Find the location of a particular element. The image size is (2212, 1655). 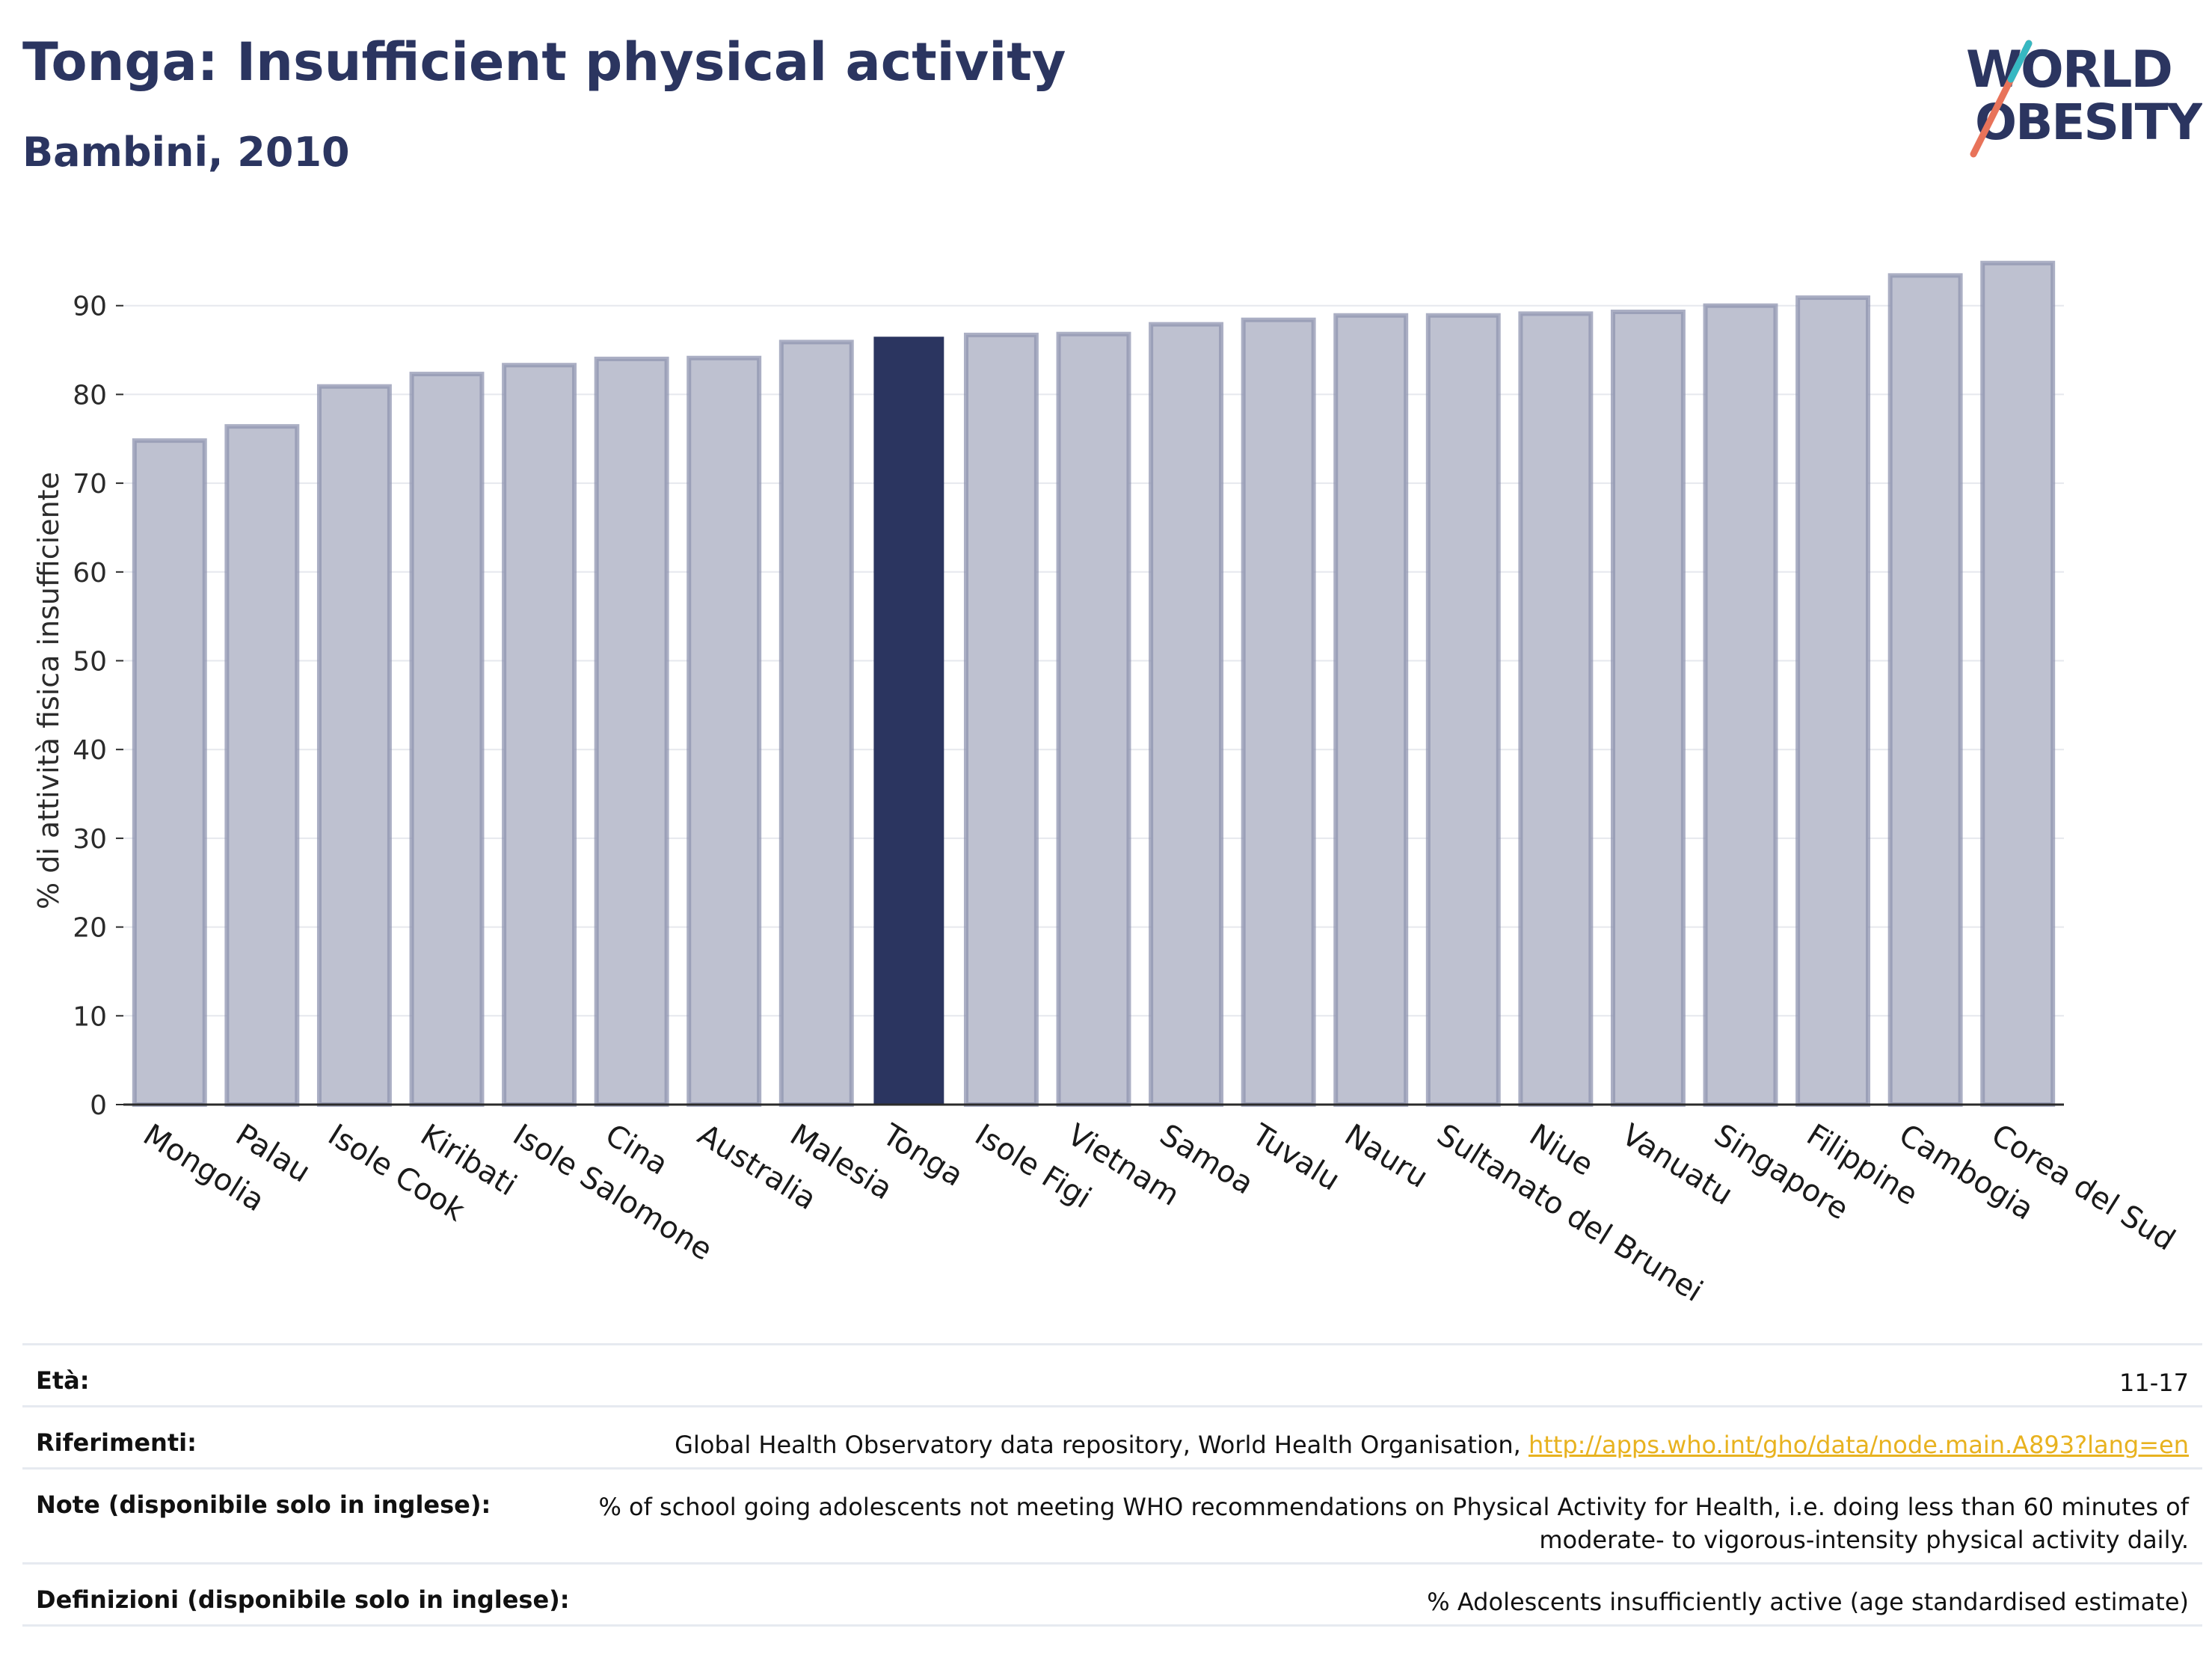

bar-isole-salomone is located at coordinates (539, 735).